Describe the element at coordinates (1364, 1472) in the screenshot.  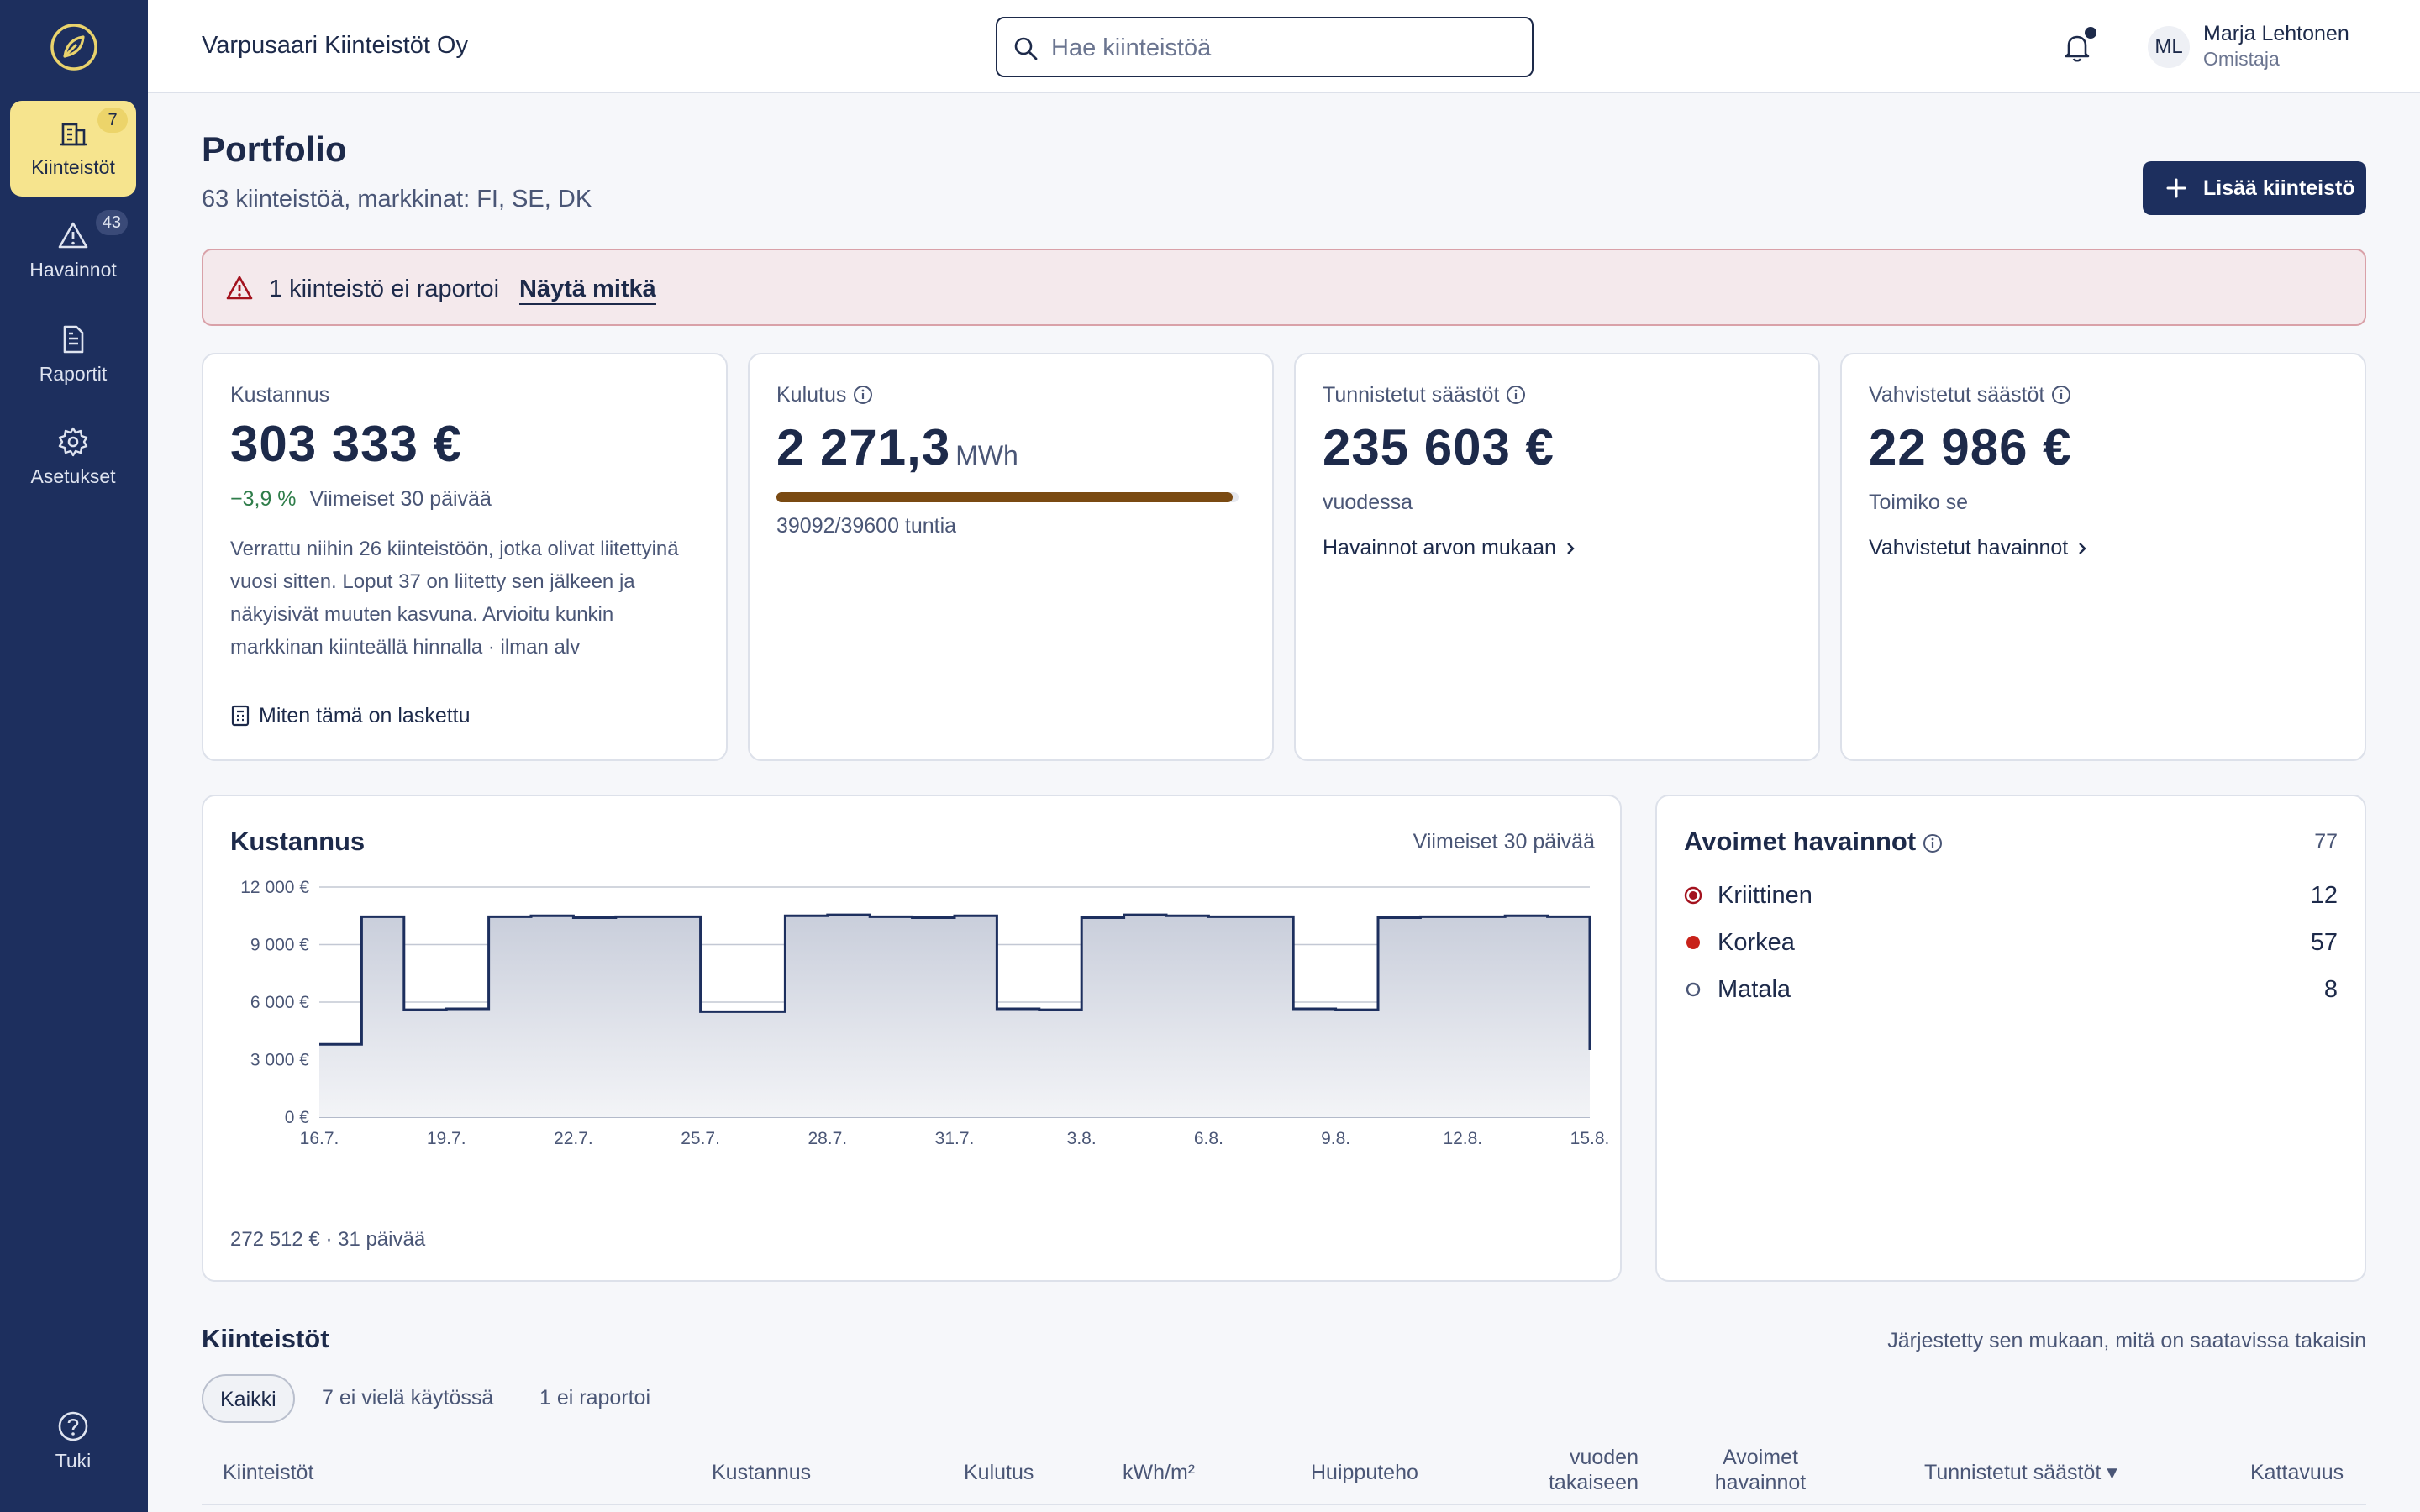
I see `column-header-peak: Huipputeho` at that location.